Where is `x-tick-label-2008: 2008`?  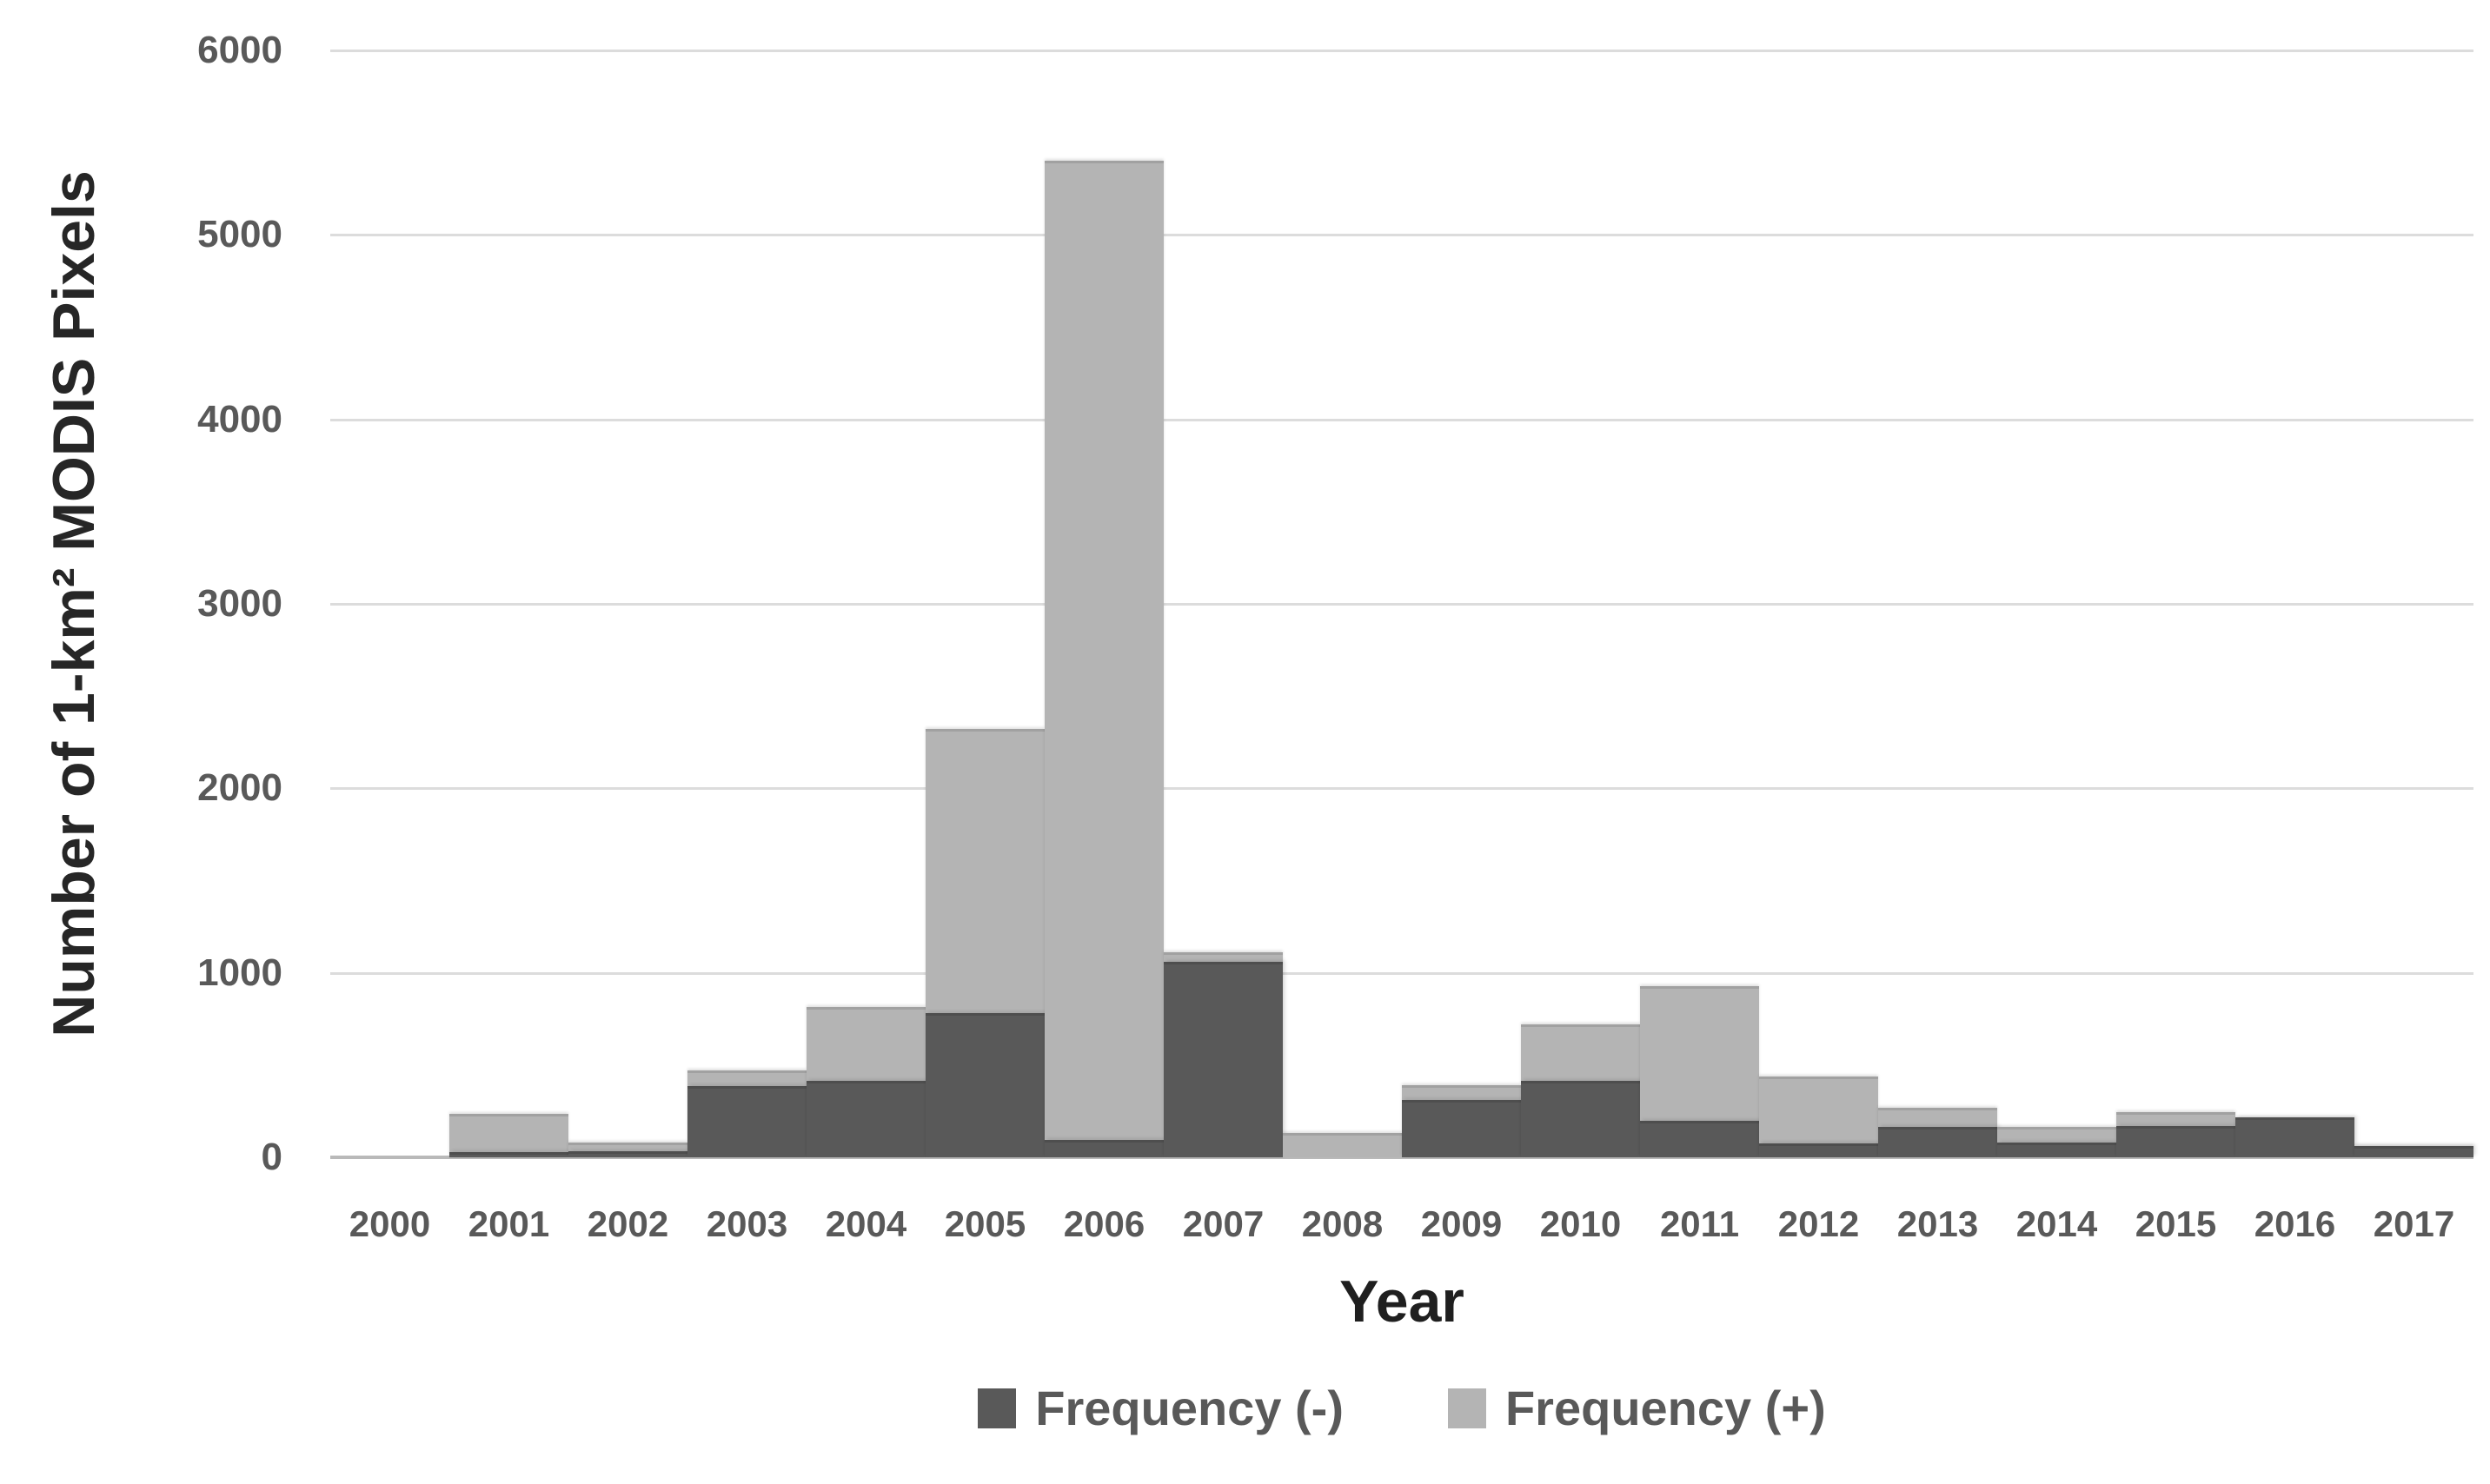 x-tick-label-2008: 2008 is located at coordinates (1343, 1223).